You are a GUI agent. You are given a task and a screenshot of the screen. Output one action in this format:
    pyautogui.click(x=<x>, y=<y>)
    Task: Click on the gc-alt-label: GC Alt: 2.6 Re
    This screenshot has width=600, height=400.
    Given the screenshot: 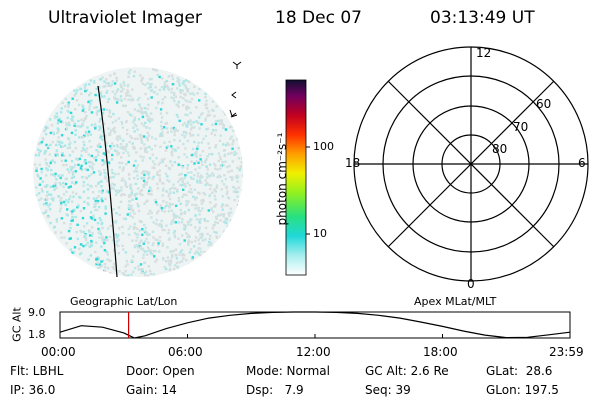 What is the action you would take?
    pyautogui.click(x=407, y=371)
    